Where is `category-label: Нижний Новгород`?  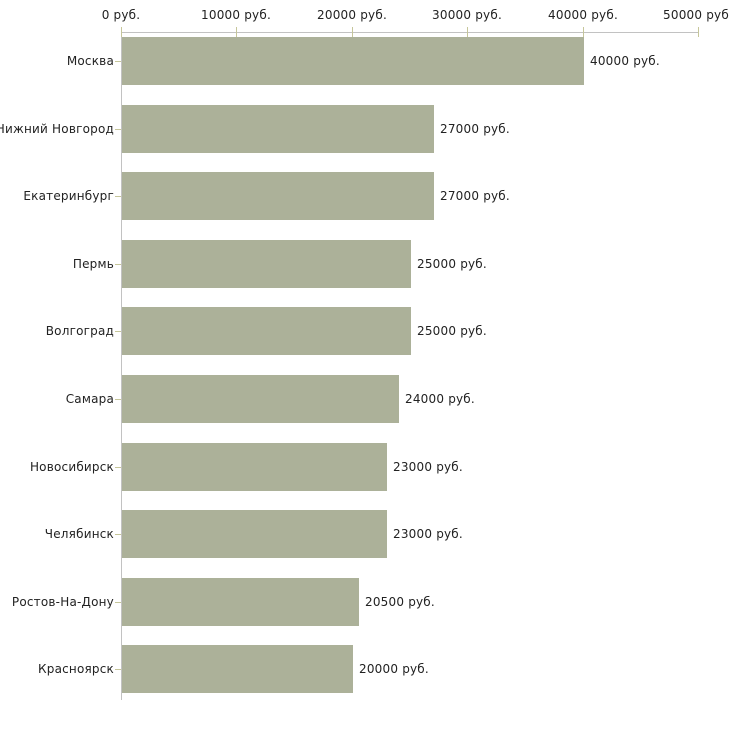 category-label: Нижний Новгород is located at coordinates (57, 128).